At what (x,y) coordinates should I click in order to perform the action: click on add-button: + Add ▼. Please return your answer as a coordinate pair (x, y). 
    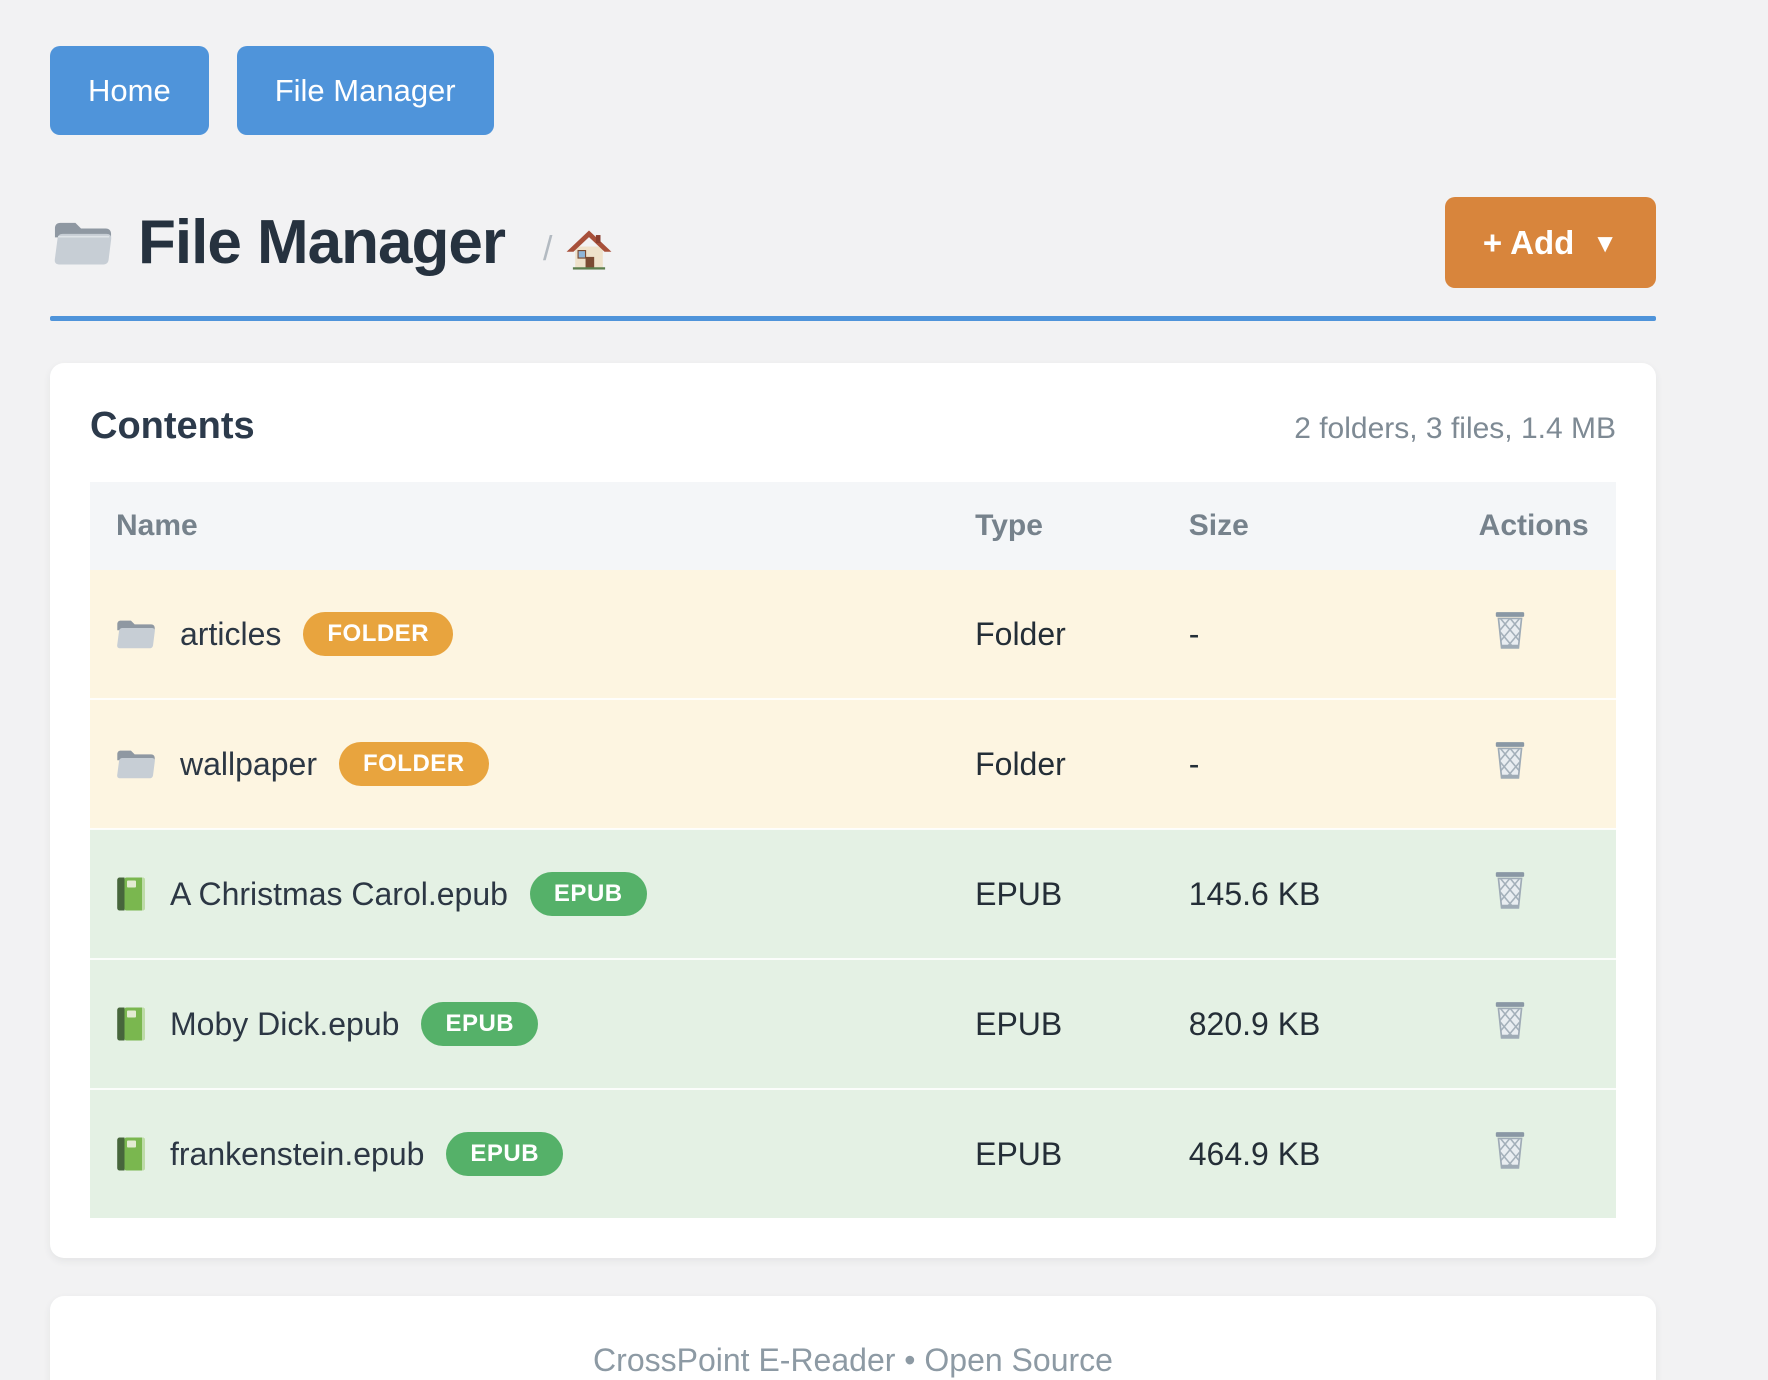
    Looking at the image, I should click on (1550, 242).